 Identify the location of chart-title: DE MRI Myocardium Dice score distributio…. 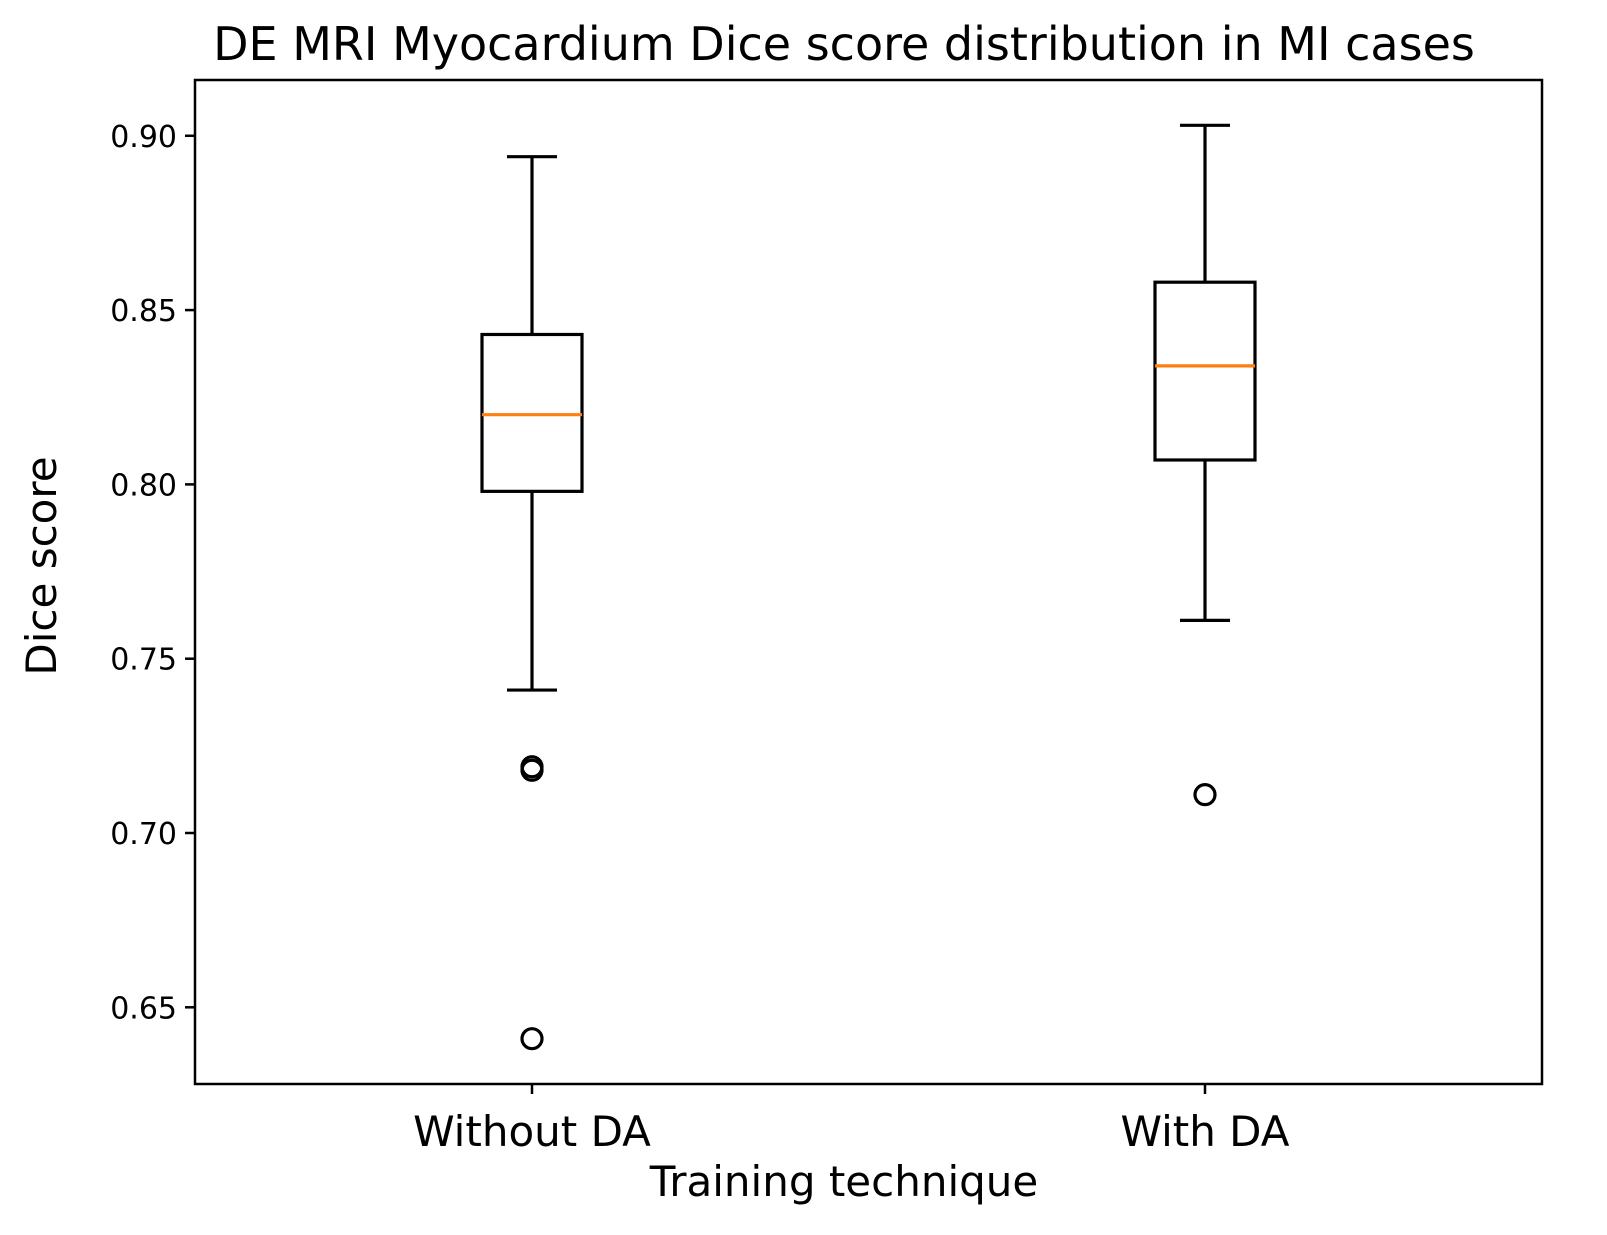
(844, 44).